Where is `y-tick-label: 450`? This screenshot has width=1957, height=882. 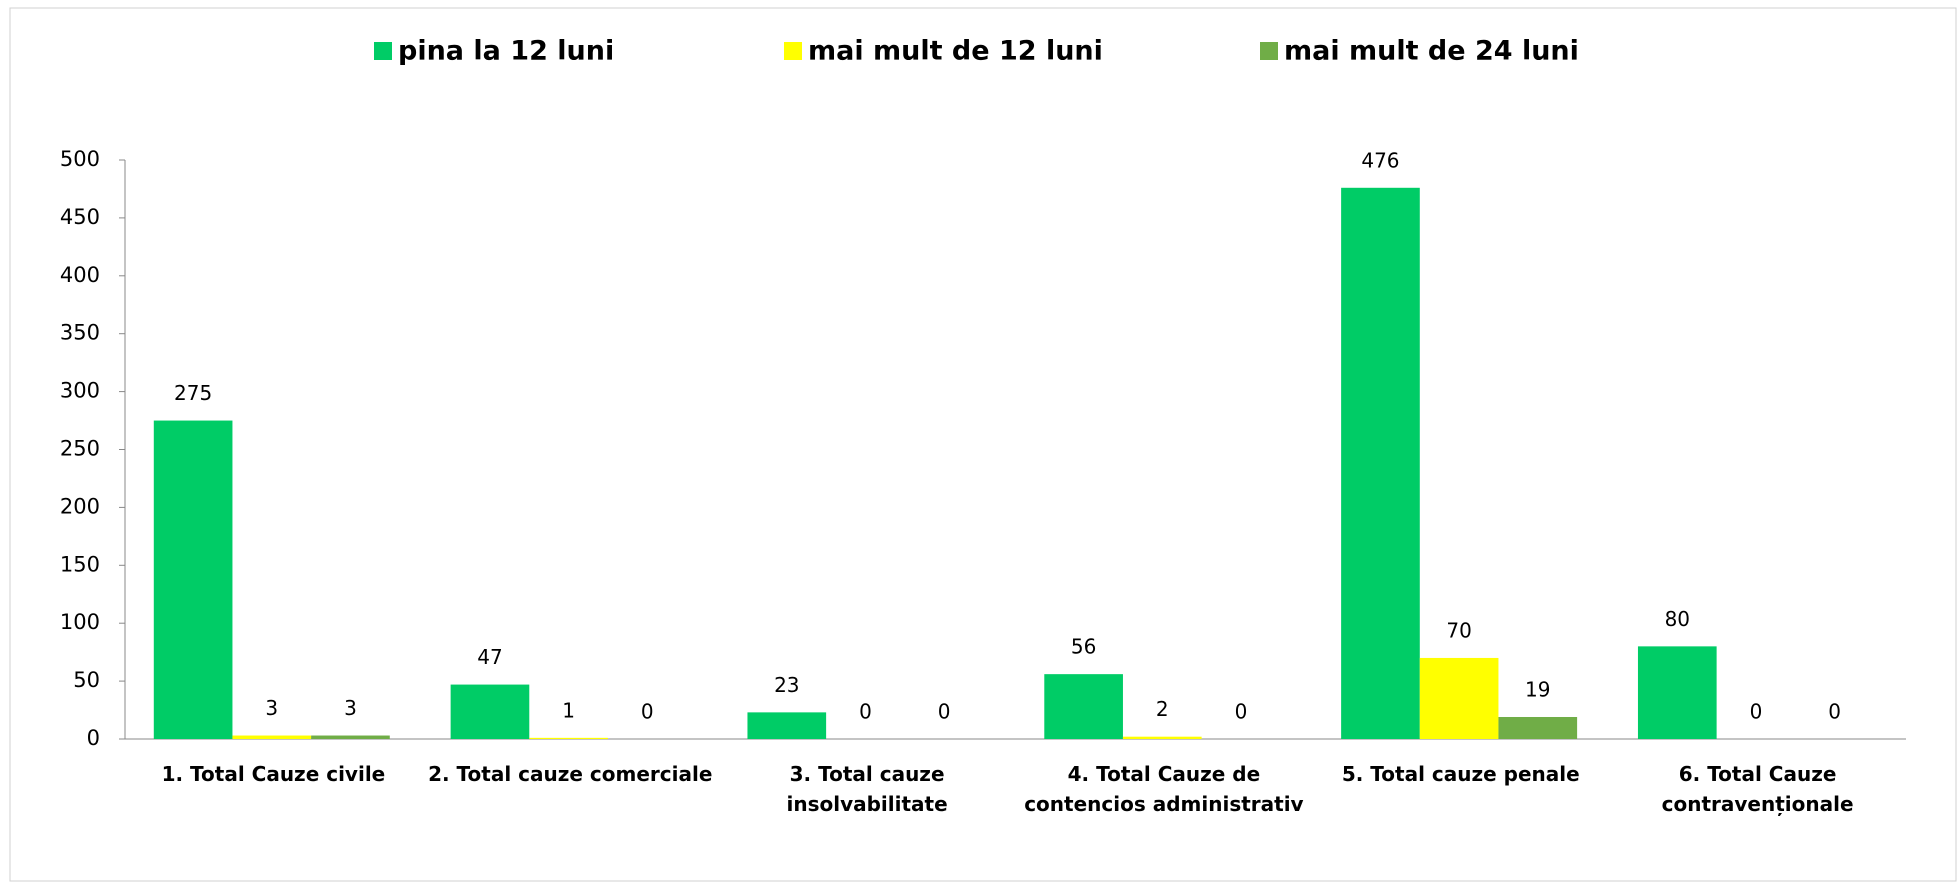 y-tick-label: 450 is located at coordinates (80, 217).